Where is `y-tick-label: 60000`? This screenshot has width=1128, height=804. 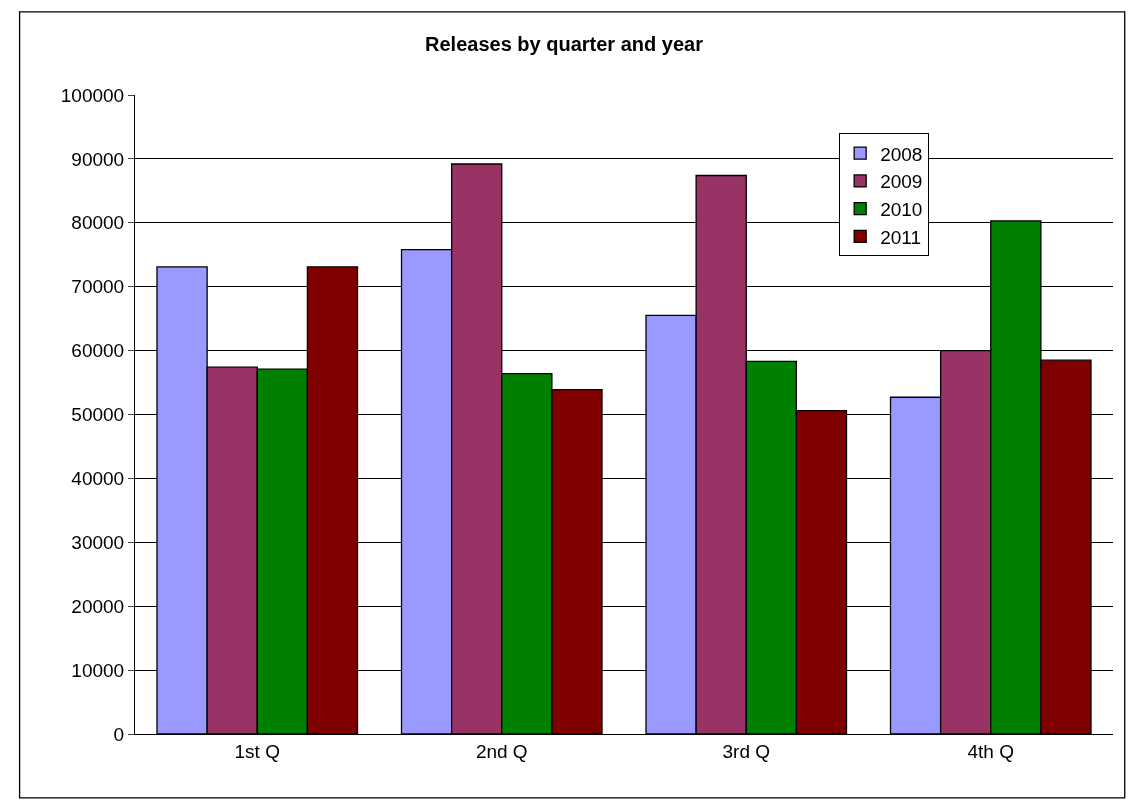
y-tick-label: 60000 is located at coordinates (98, 351).